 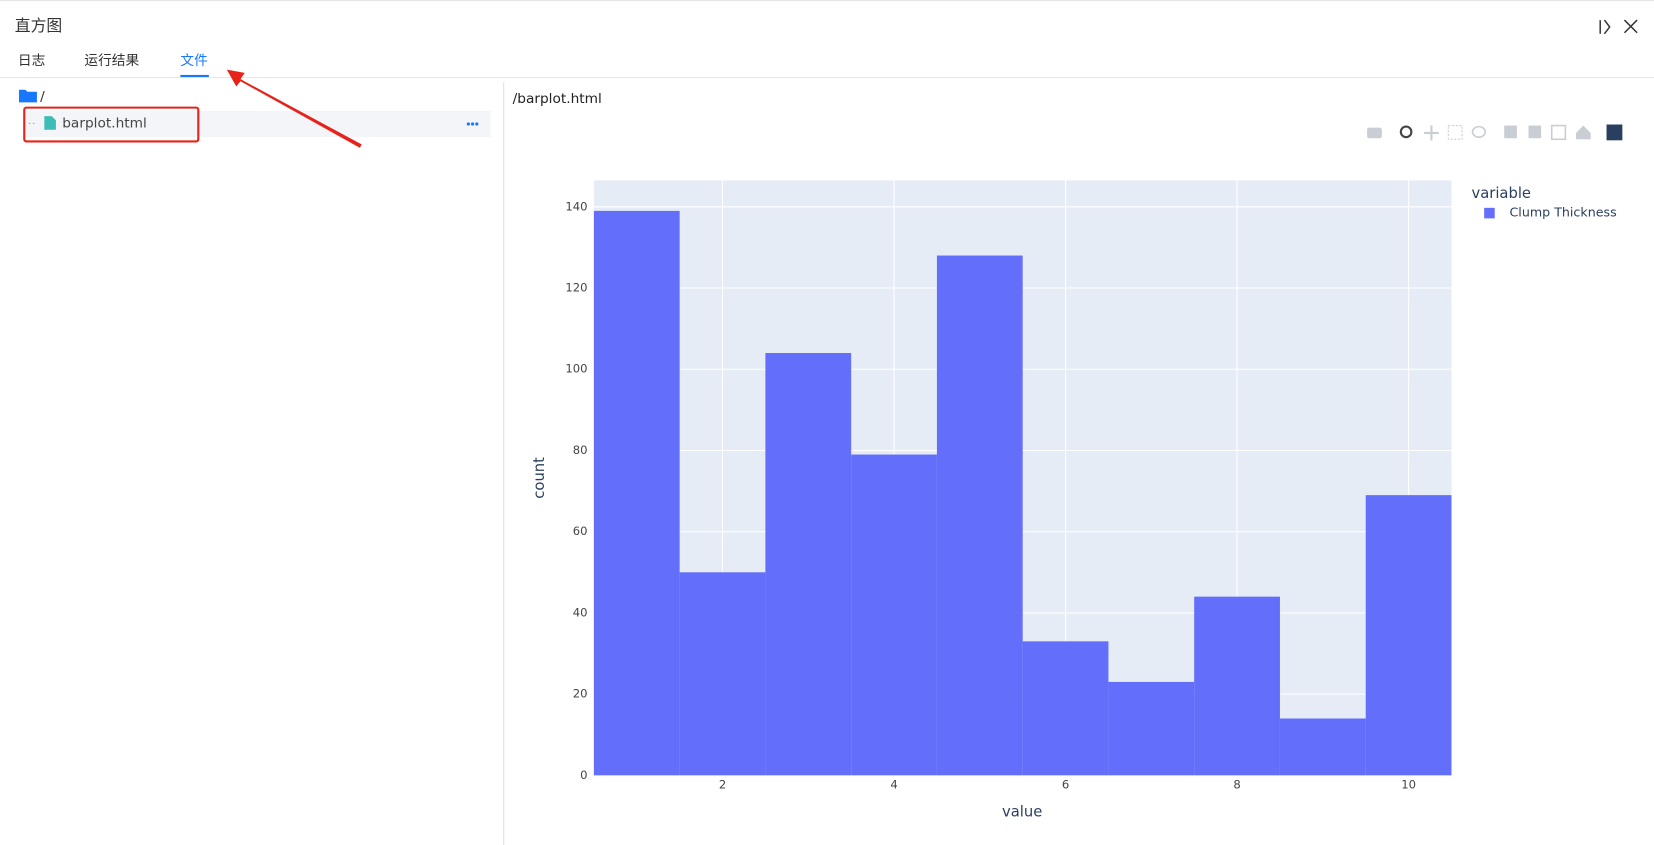 I want to click on plot-toolbar, so click(x=1495, y=132).